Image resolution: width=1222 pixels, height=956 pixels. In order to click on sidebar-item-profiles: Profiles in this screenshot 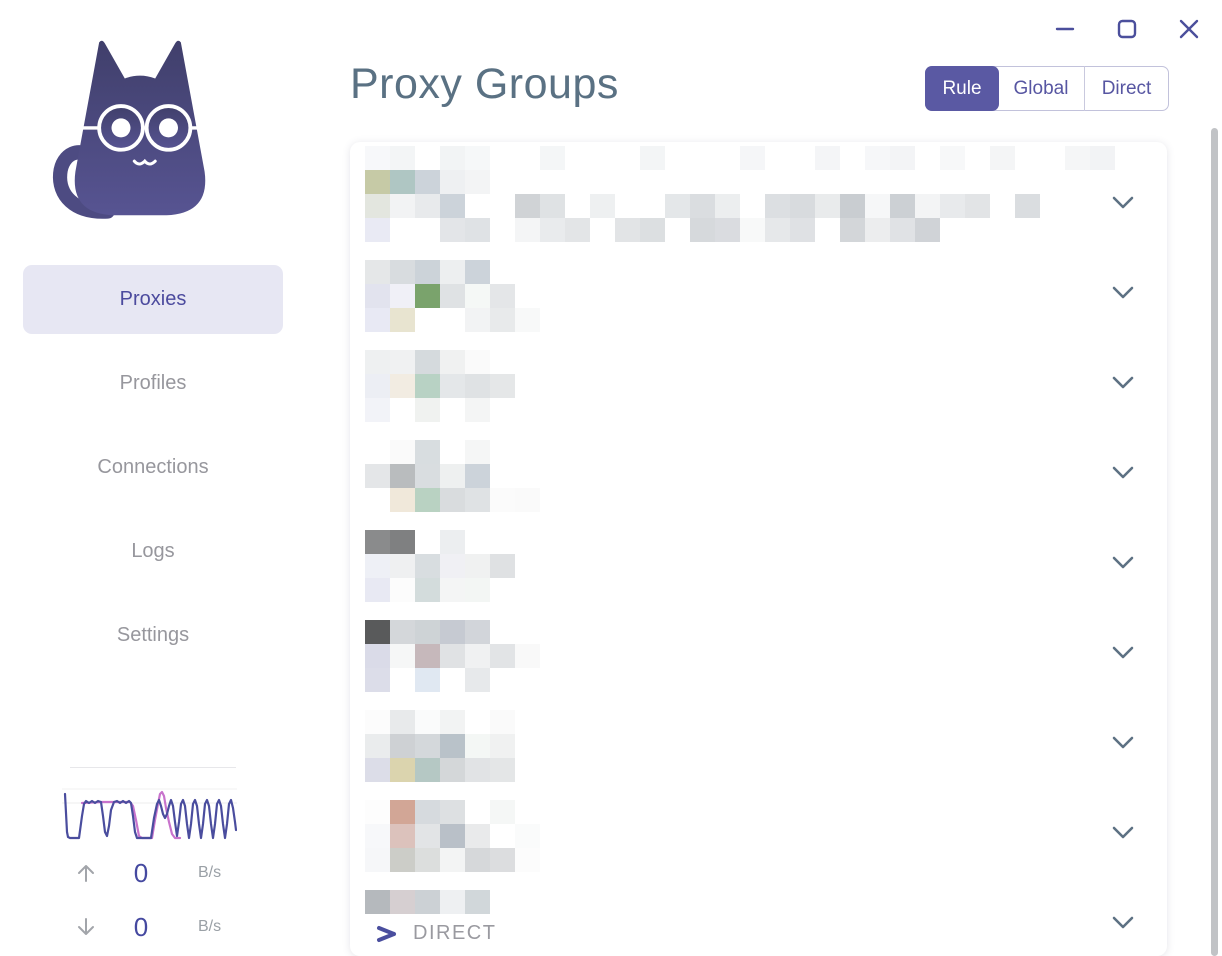, I will do `click(153, 383)`.